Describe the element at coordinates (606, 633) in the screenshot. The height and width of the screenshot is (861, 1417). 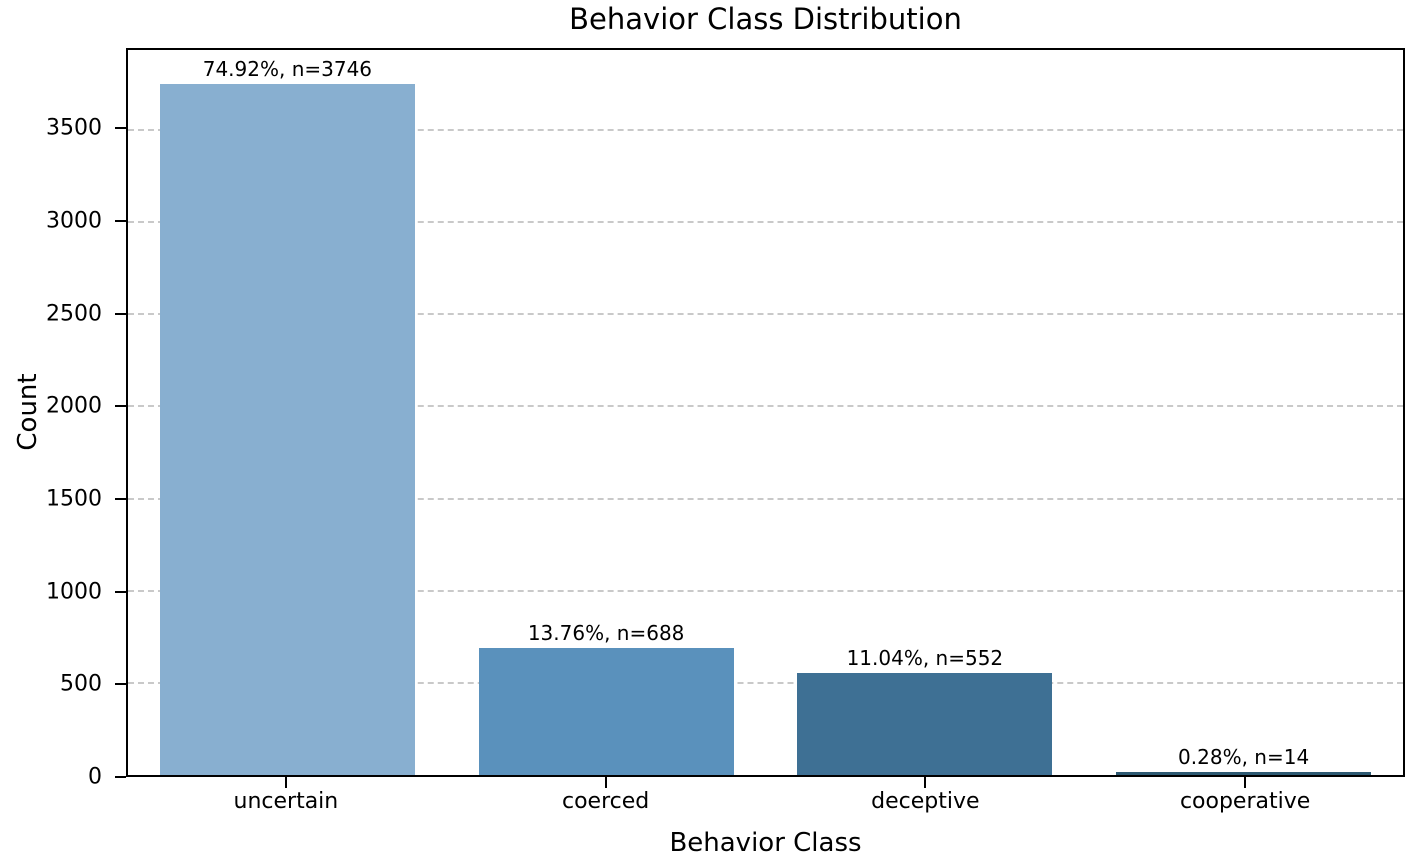
I see `bar-value-label-coerced: 13.76%, n=688` at that location.